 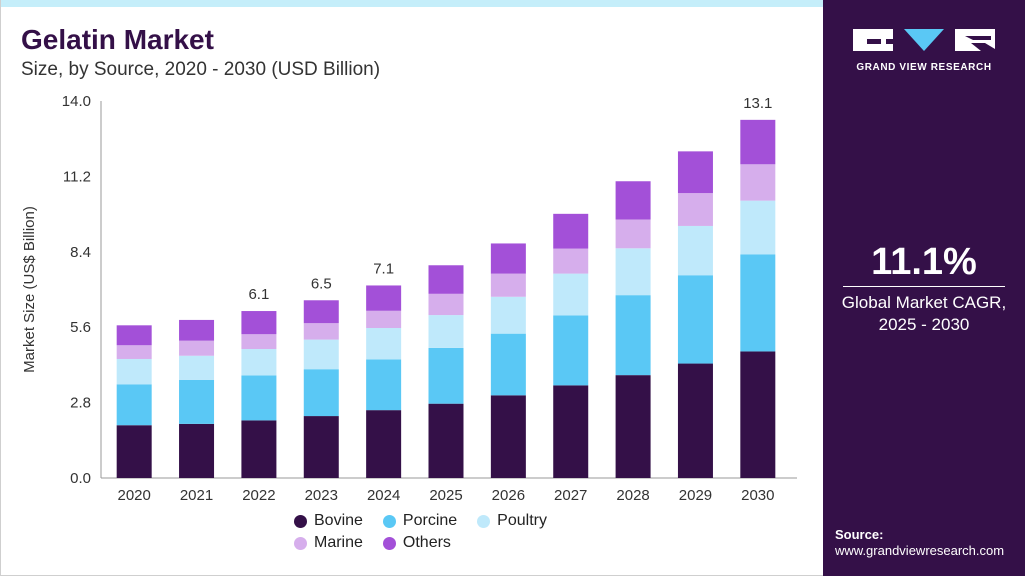 What do you see at coordinates (924, 262) in the screenshot?
I see `cagr-value: 11.1%` at bounding box center [924, 262].